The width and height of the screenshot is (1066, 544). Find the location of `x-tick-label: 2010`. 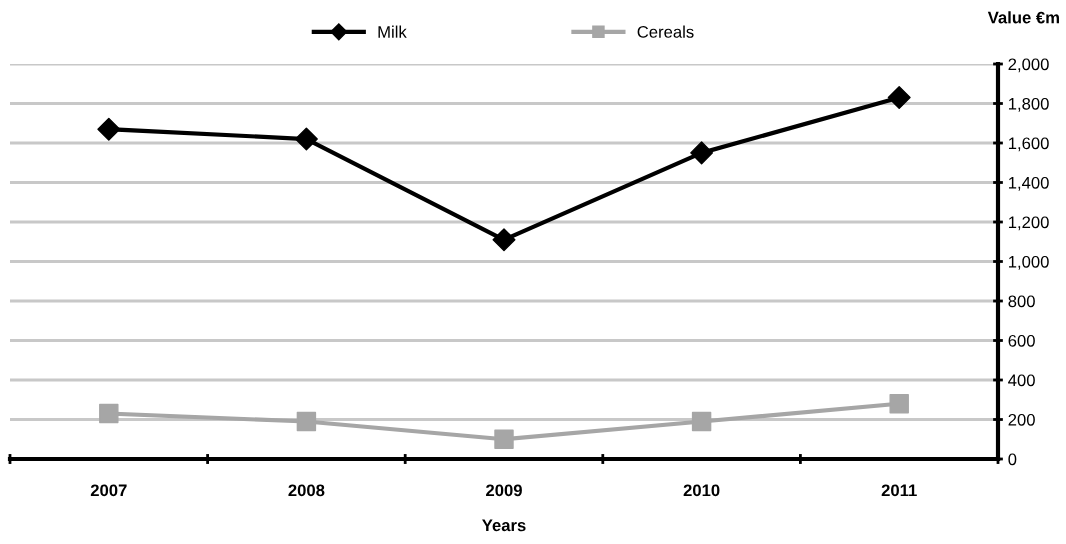

x-tick-label: 2010 is located at coordinates (701, 490).